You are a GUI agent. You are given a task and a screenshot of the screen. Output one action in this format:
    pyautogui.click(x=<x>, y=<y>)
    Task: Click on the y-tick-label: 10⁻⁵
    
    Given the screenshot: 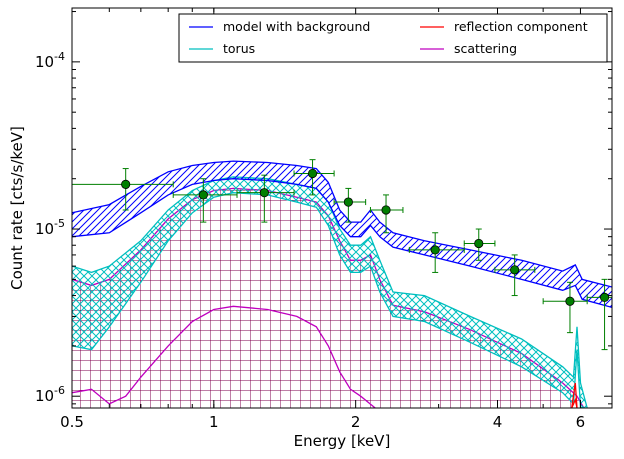 What is the action you would take?
    pyautogui.click(x=50, y=227)
    